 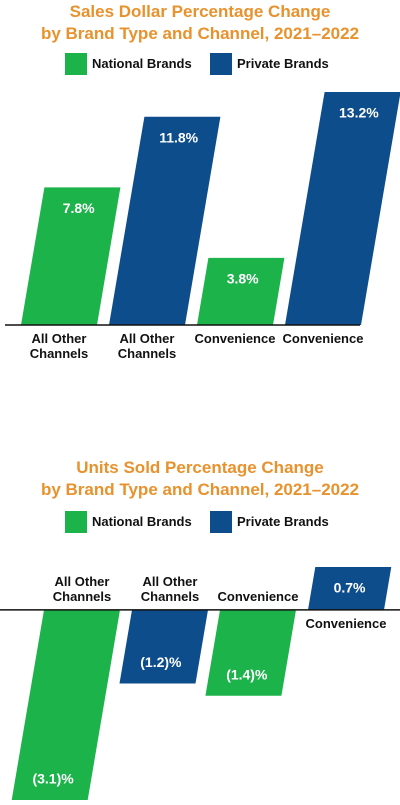 I want to click on chart-title: Units Sold Percentage Change, so click(x=200, y=467).